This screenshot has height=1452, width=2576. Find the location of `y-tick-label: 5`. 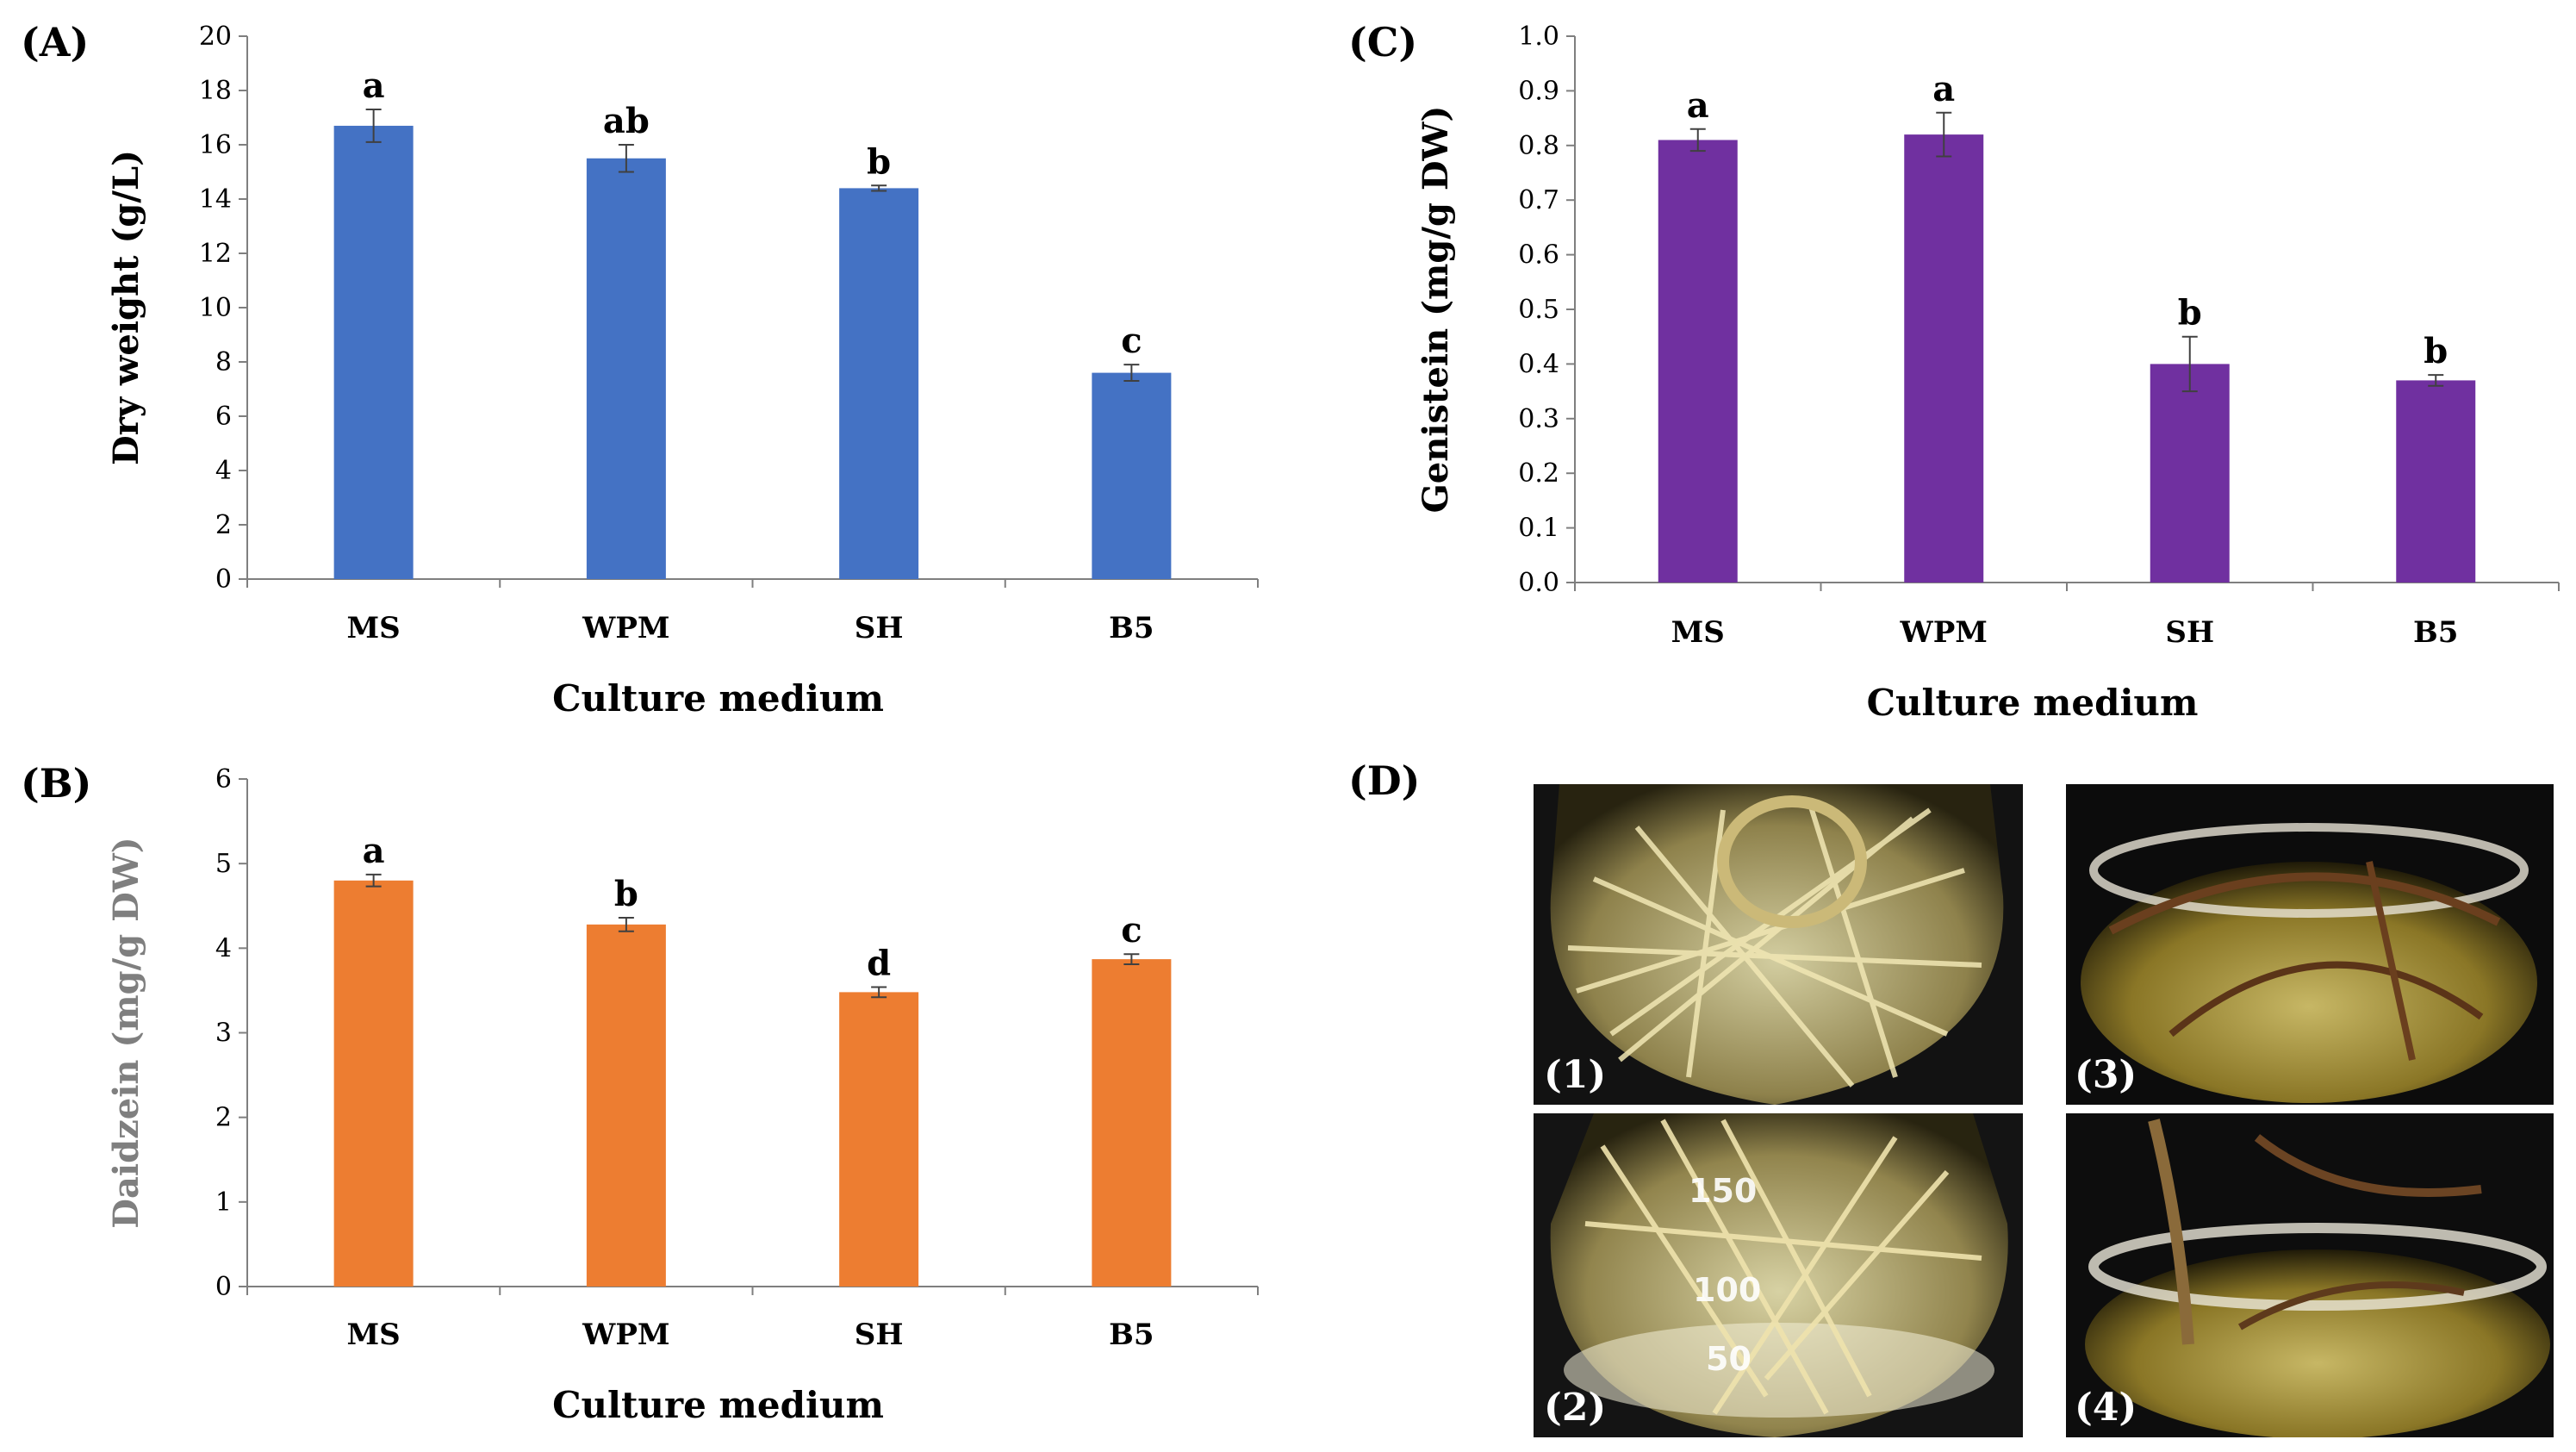

y-tick-label: 5 is located at coordinates (224, 864).